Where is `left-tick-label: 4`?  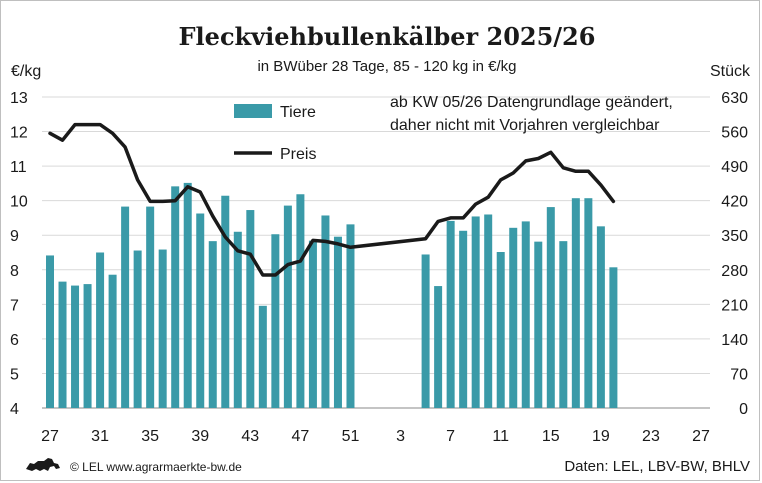 left-tick-label: 4 is located at coordinates (14, 409).